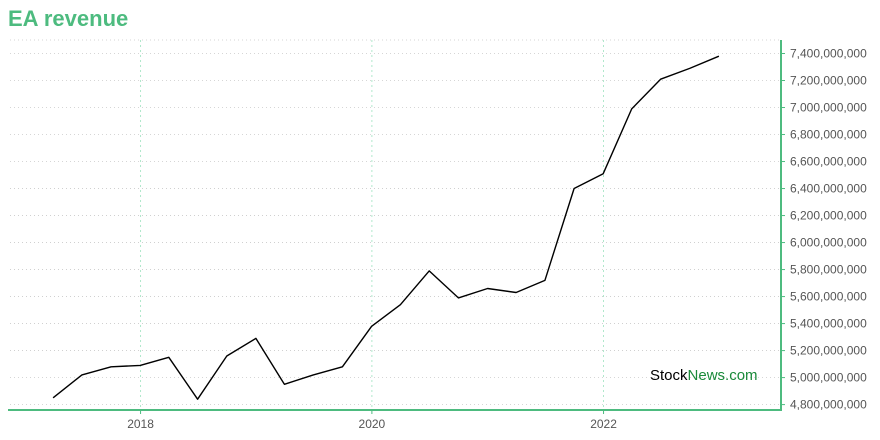 This screenshot has width=880, height=440. Describe the element at coordinates (828, 378) in the screenshot. I see `y-tick-label: 5,000,000,000` at that location.